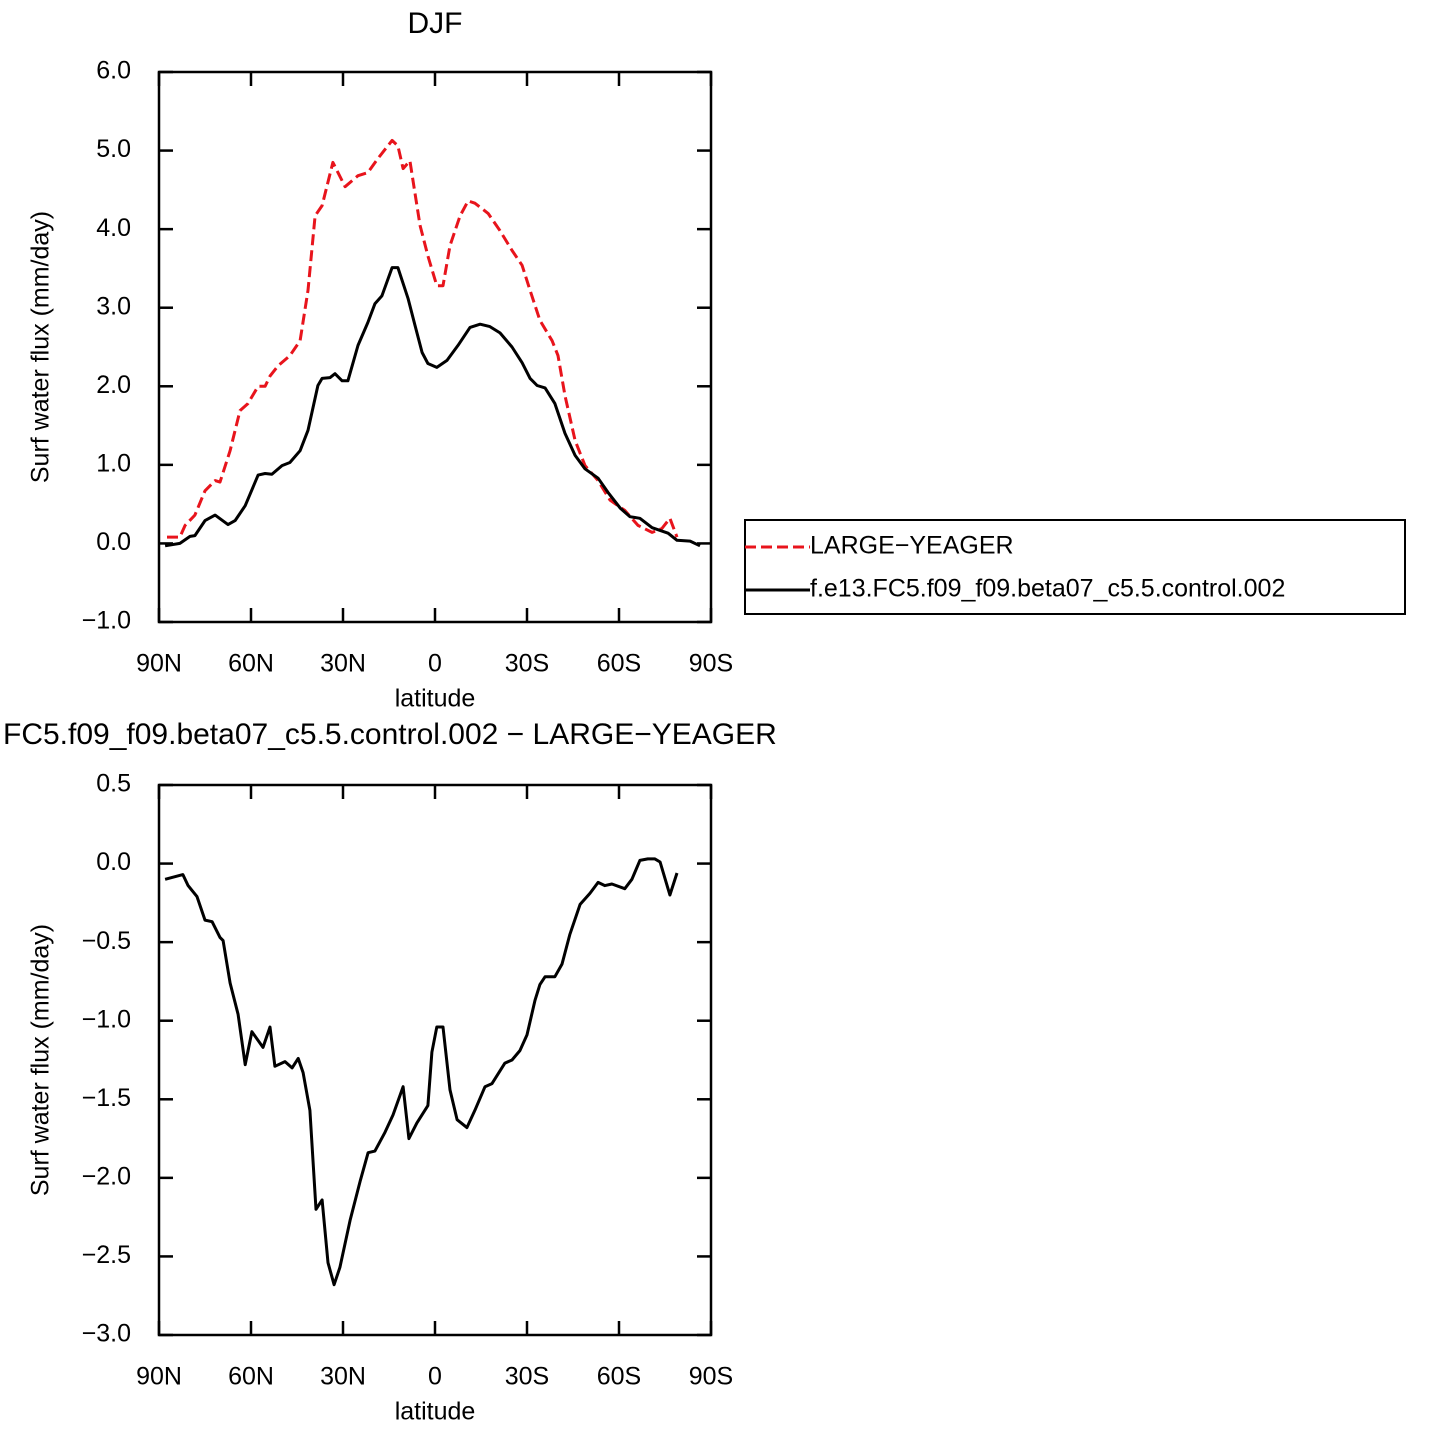  What do you see at coordinates (113, 306) in the screenshot?
I see `y-tick-label: 3.0` at bounding box center [113, 306].